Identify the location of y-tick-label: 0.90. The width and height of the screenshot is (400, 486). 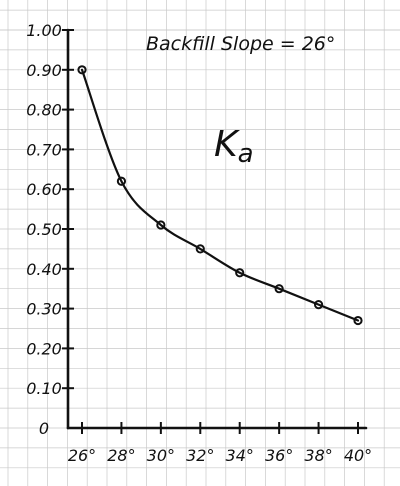
(44, 70).